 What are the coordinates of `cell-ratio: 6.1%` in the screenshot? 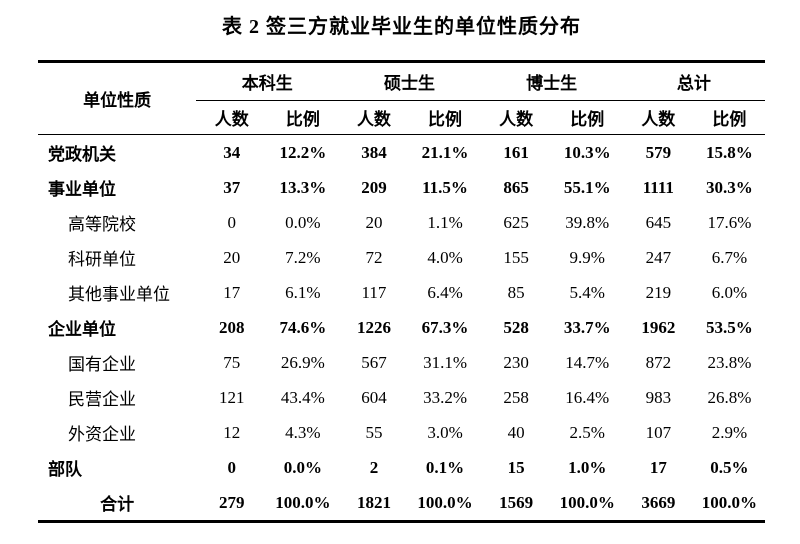 It's located at (303, 292).